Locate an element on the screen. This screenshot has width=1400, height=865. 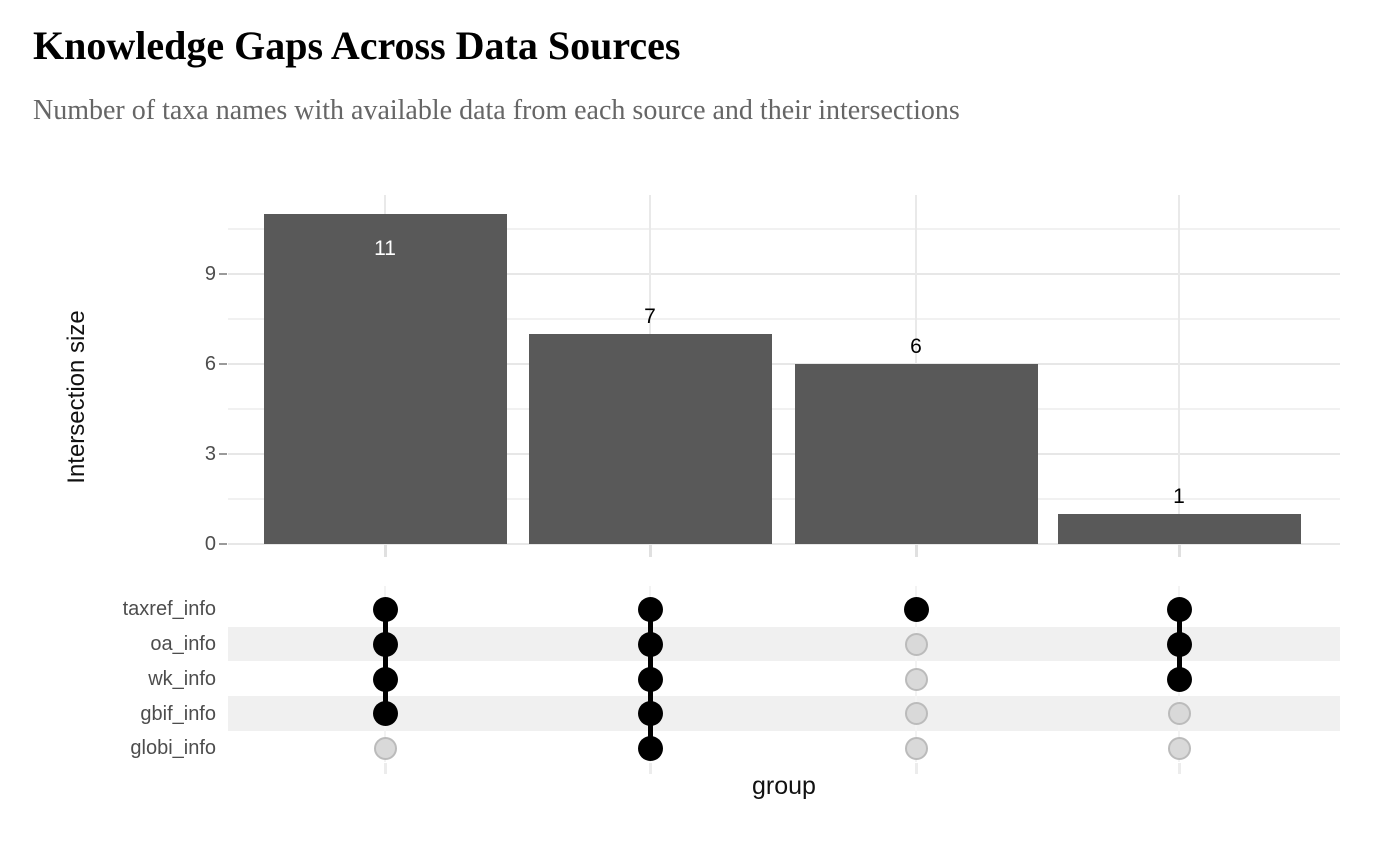
set-label: globi_info is located at coordinates (173, 748).